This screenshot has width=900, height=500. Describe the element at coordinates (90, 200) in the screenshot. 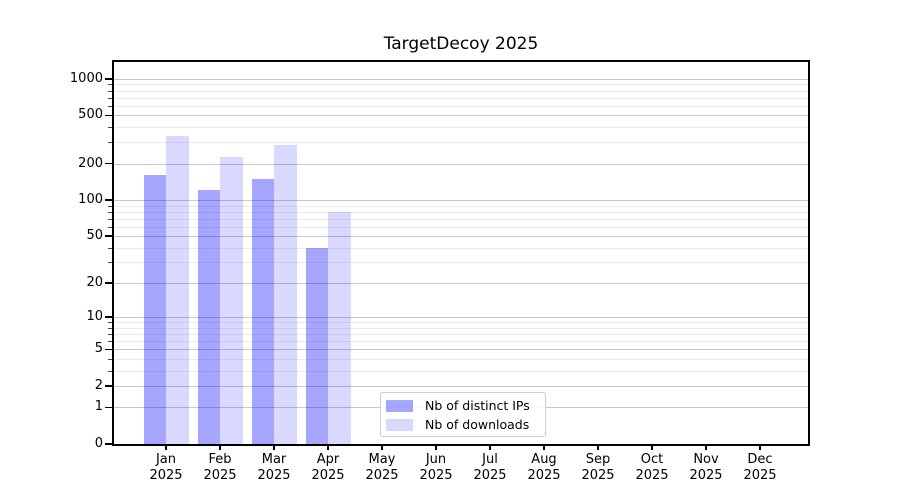

I see `y-axis-tick-label: 100` at that location.